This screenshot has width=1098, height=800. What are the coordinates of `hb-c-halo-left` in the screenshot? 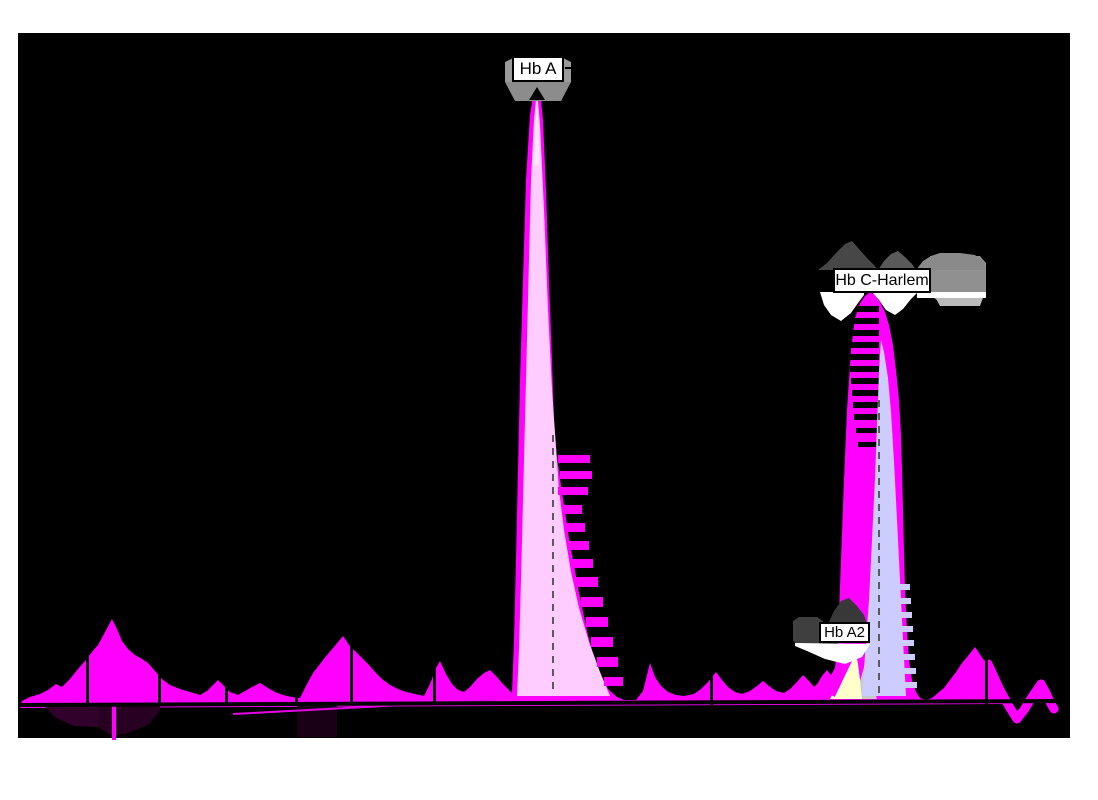 It's located at (842, 306).